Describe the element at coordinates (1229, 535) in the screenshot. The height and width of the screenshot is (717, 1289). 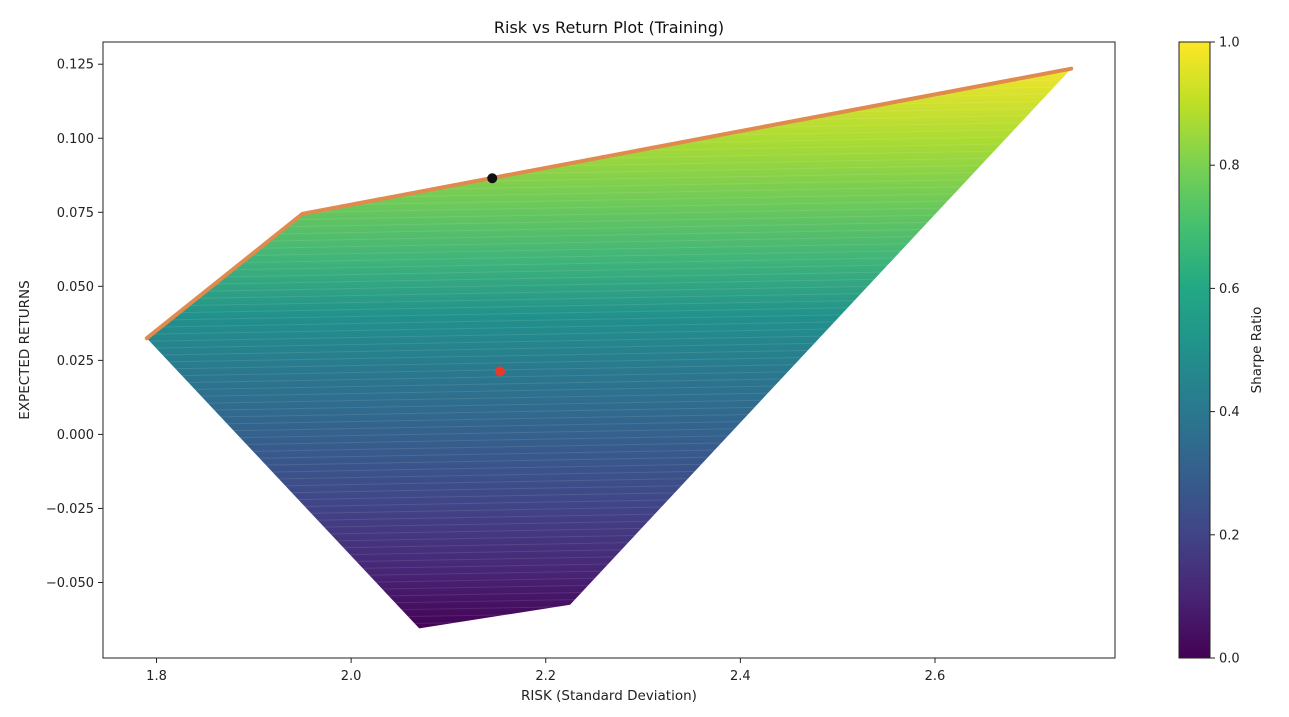
I see `colorbar-tick-label: 0.2` at that location.